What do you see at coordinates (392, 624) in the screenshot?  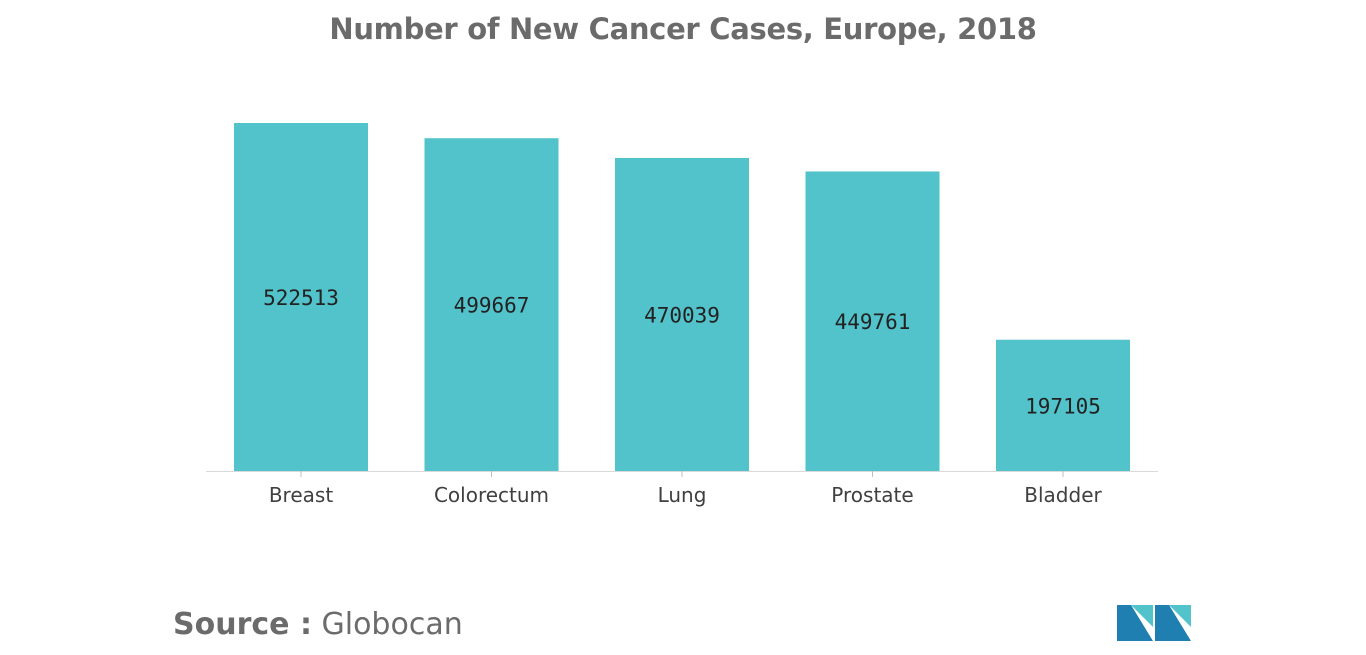 I see `source-value: Globocan` at bounding box center [392, 624].